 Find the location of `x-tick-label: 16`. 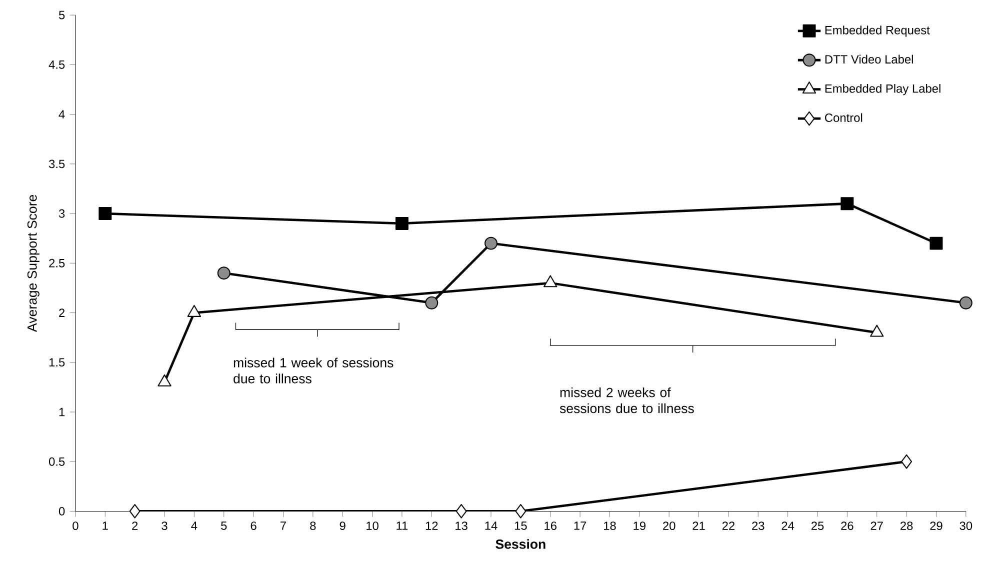

x-tick-label: 16 is located at coordinates (550, 526).